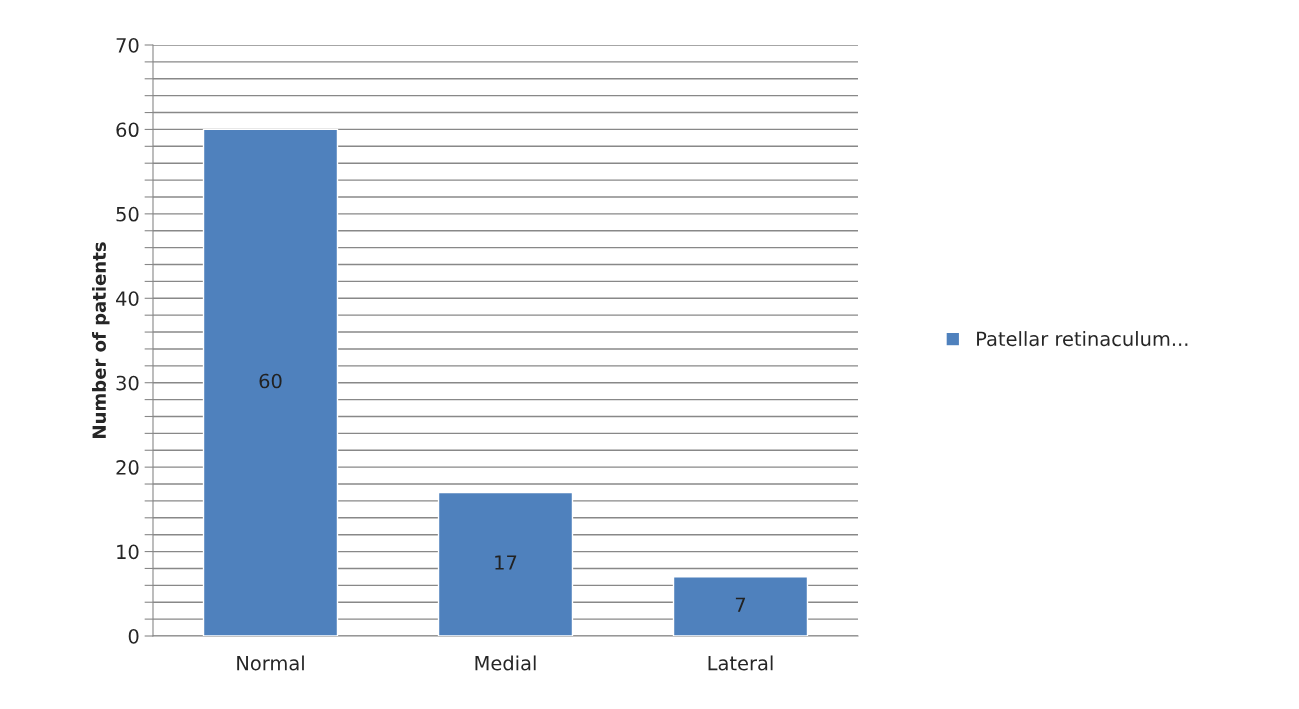 This screenshot has height=709, width=1299. I want to click on data-label: 17, so click(506, 562).